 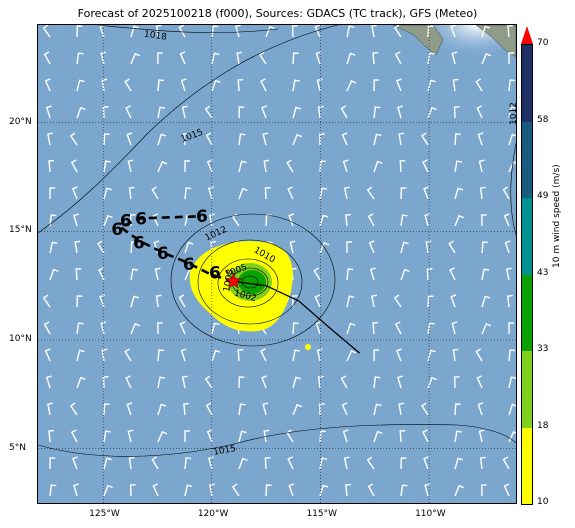 I want to click on baja-peninsula, so click(x=418, y=40).